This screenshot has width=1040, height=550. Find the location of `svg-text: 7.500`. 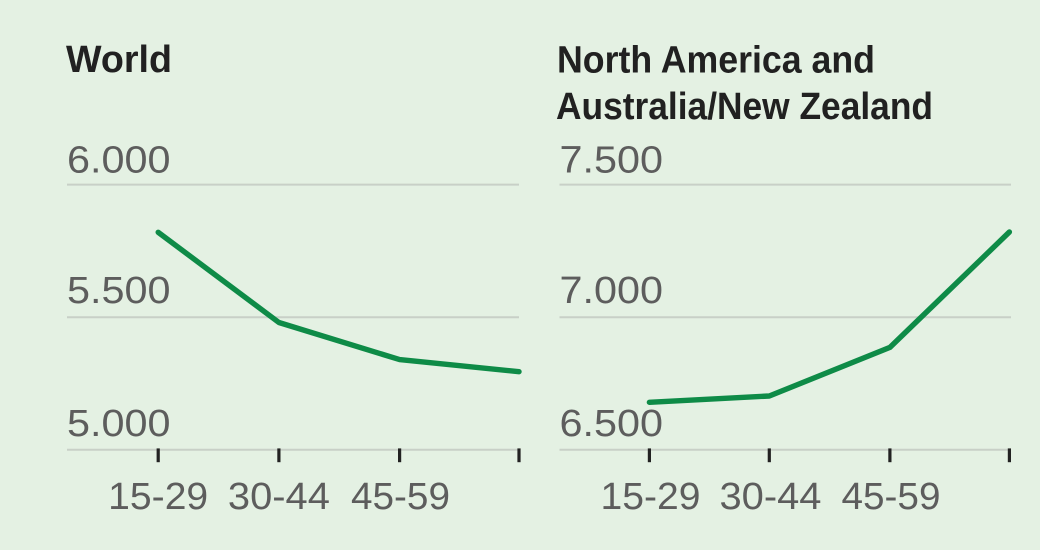

svg-text: 7.500 is located at coordinates (612, 161).